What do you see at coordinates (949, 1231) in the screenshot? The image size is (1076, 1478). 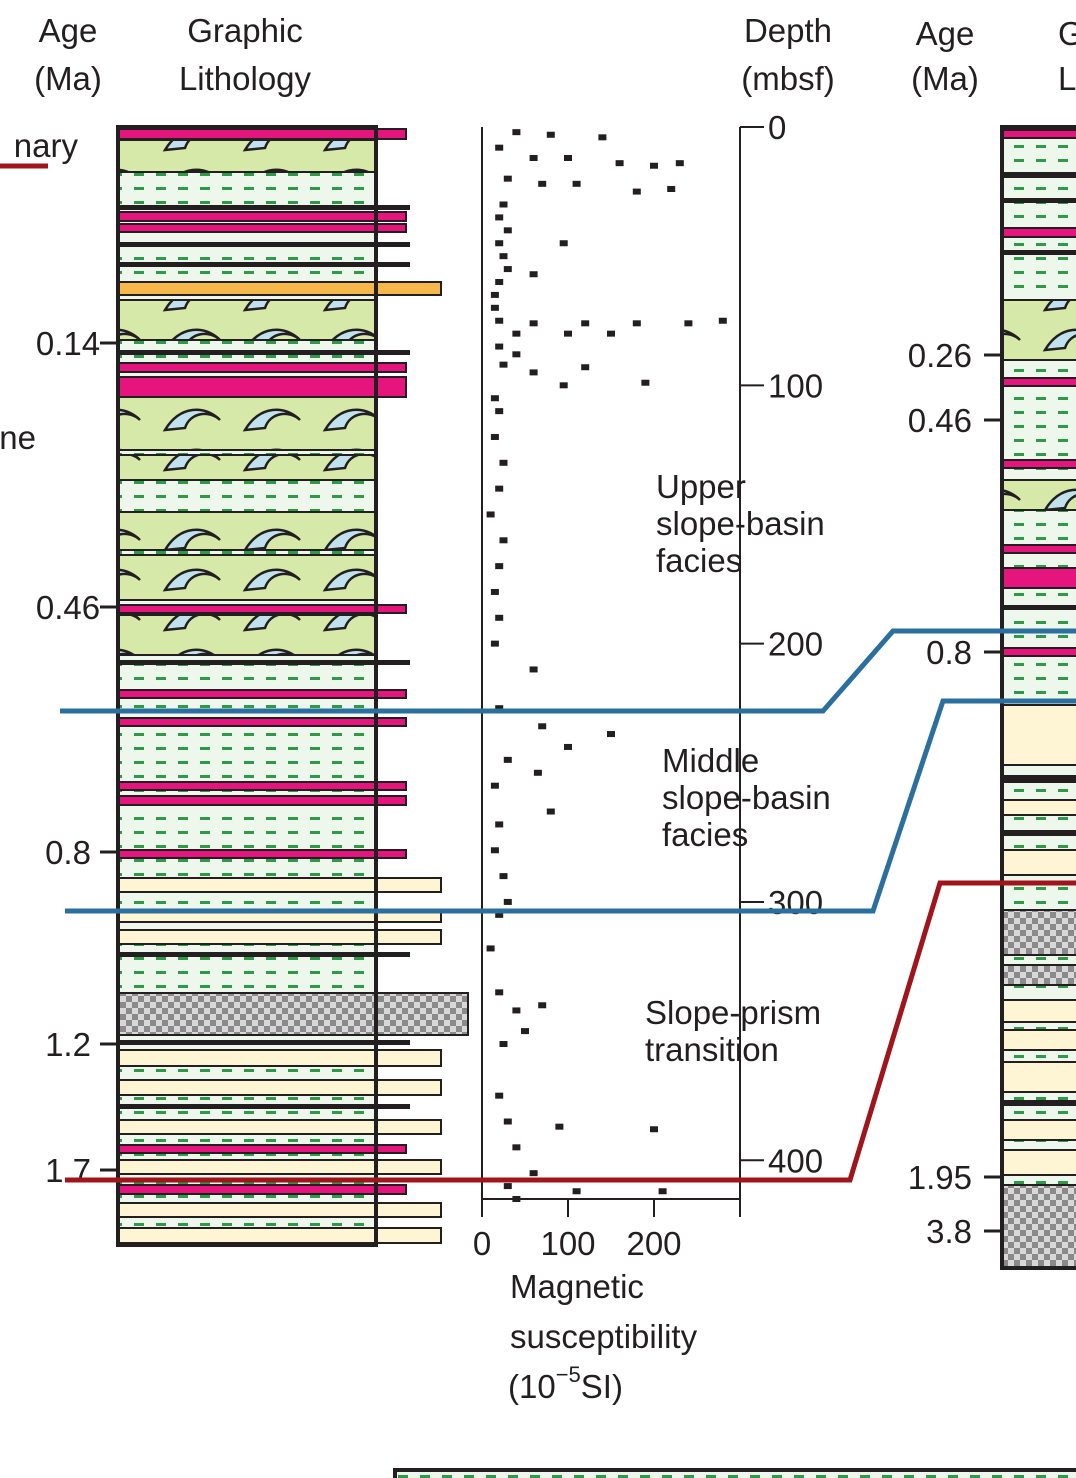 I see `age-label: 3.8` at bounding box center [949, 1231].